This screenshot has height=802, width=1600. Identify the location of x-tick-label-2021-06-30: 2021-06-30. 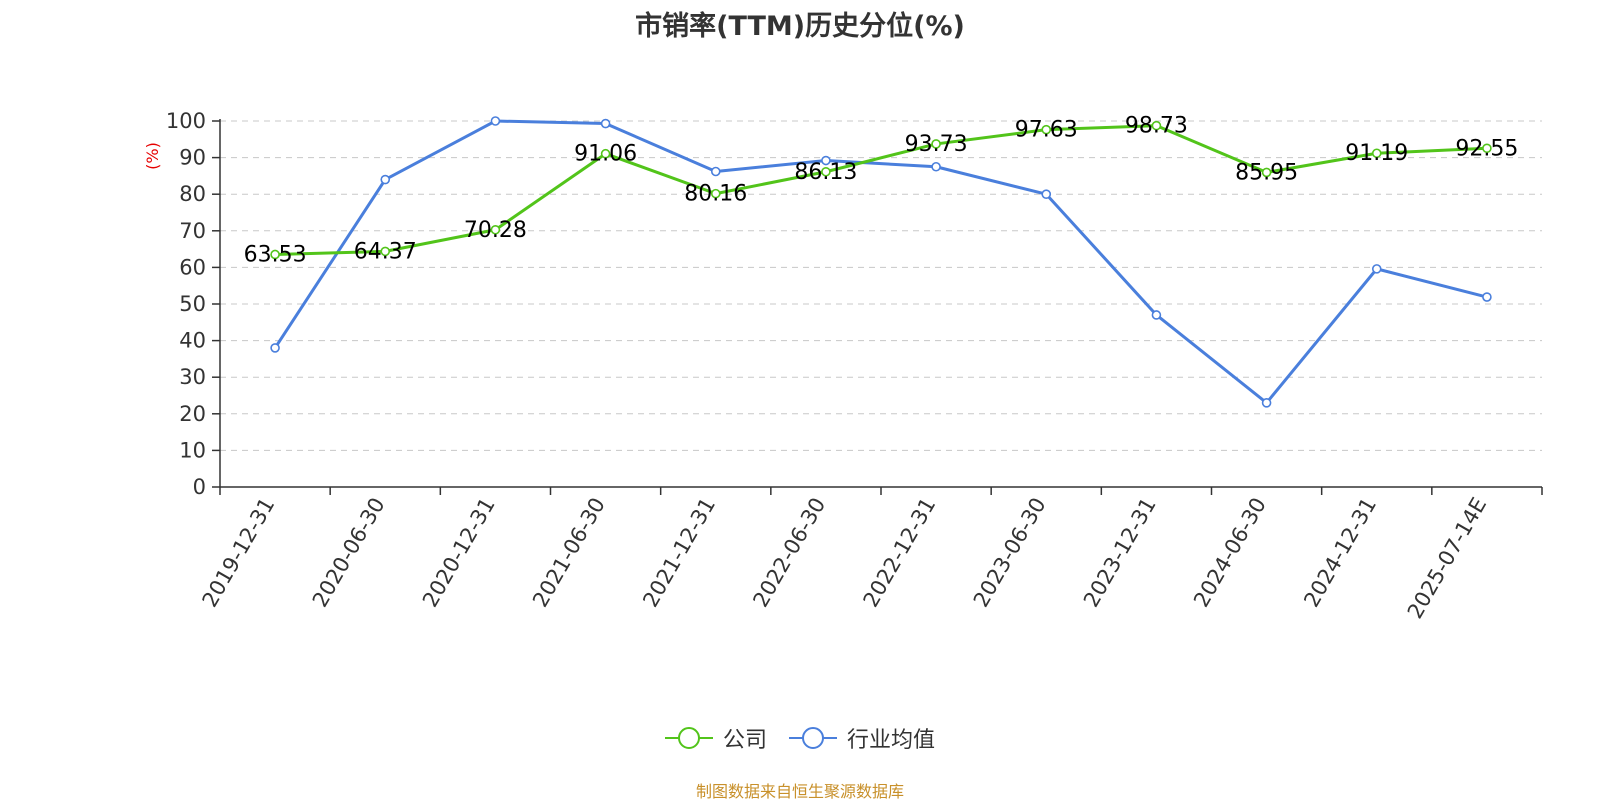
(569, 553).